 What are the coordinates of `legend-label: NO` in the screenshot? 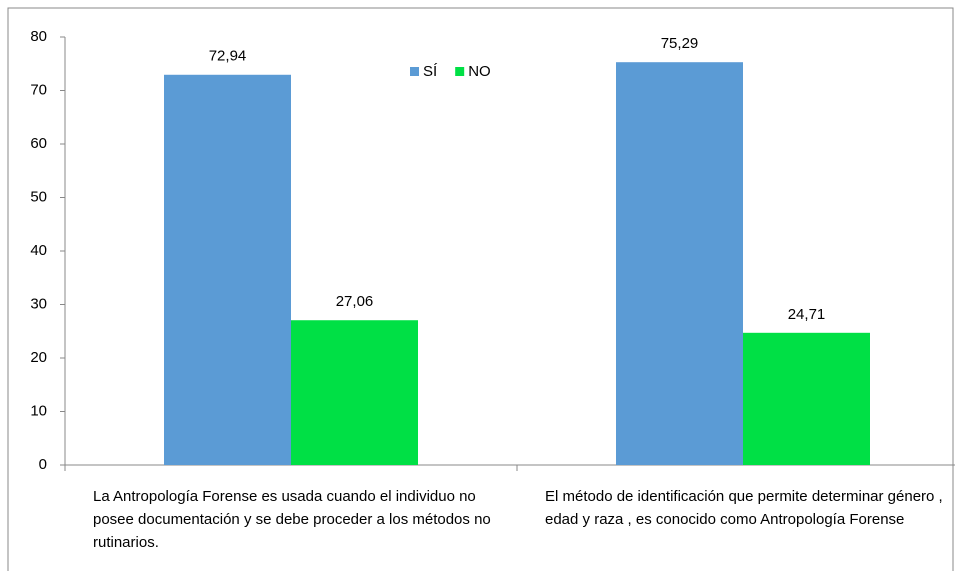 It's located at (479, 71).